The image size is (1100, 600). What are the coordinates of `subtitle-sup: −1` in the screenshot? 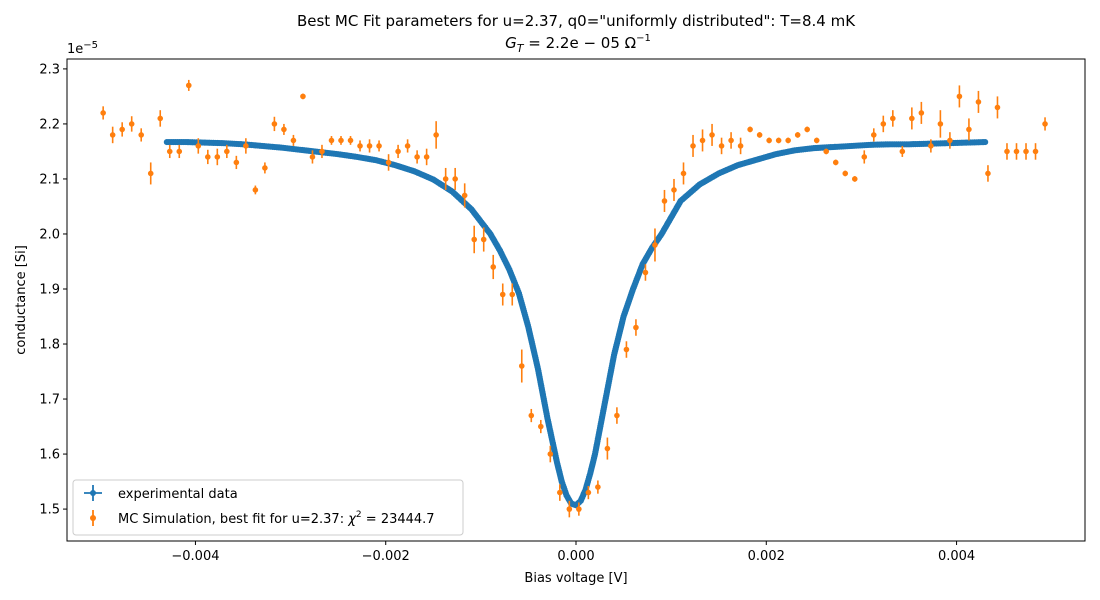 It's located at (643, 38).